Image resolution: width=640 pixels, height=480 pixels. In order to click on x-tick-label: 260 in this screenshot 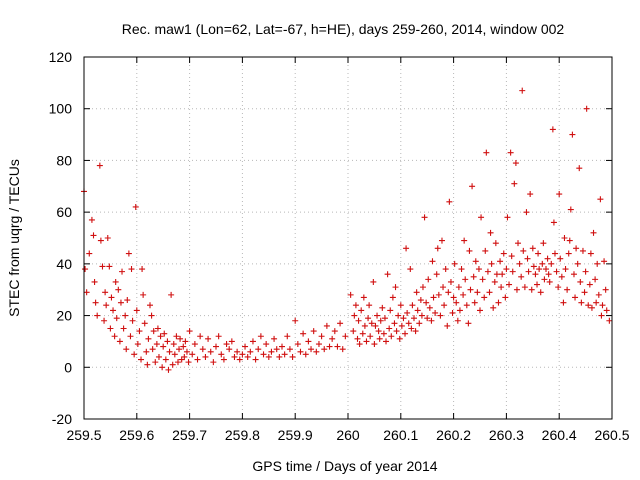, I will do `click(348, 435)`.